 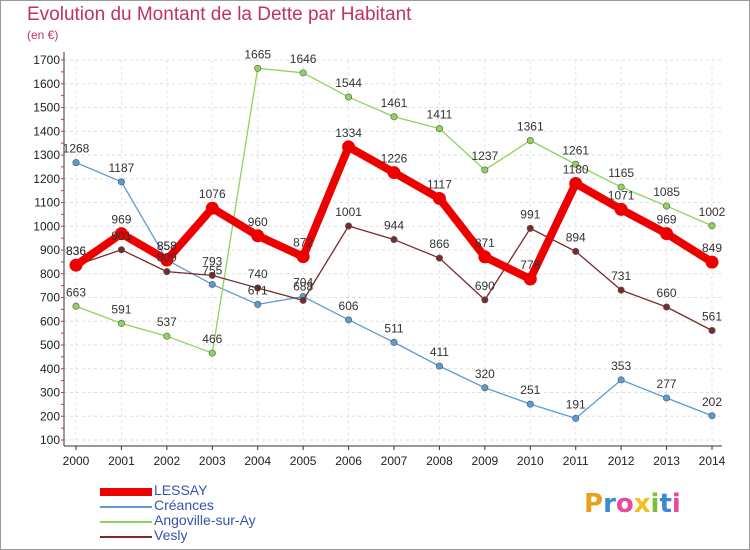 I want to click on logo-letter: t, so click(x=665, y=504).